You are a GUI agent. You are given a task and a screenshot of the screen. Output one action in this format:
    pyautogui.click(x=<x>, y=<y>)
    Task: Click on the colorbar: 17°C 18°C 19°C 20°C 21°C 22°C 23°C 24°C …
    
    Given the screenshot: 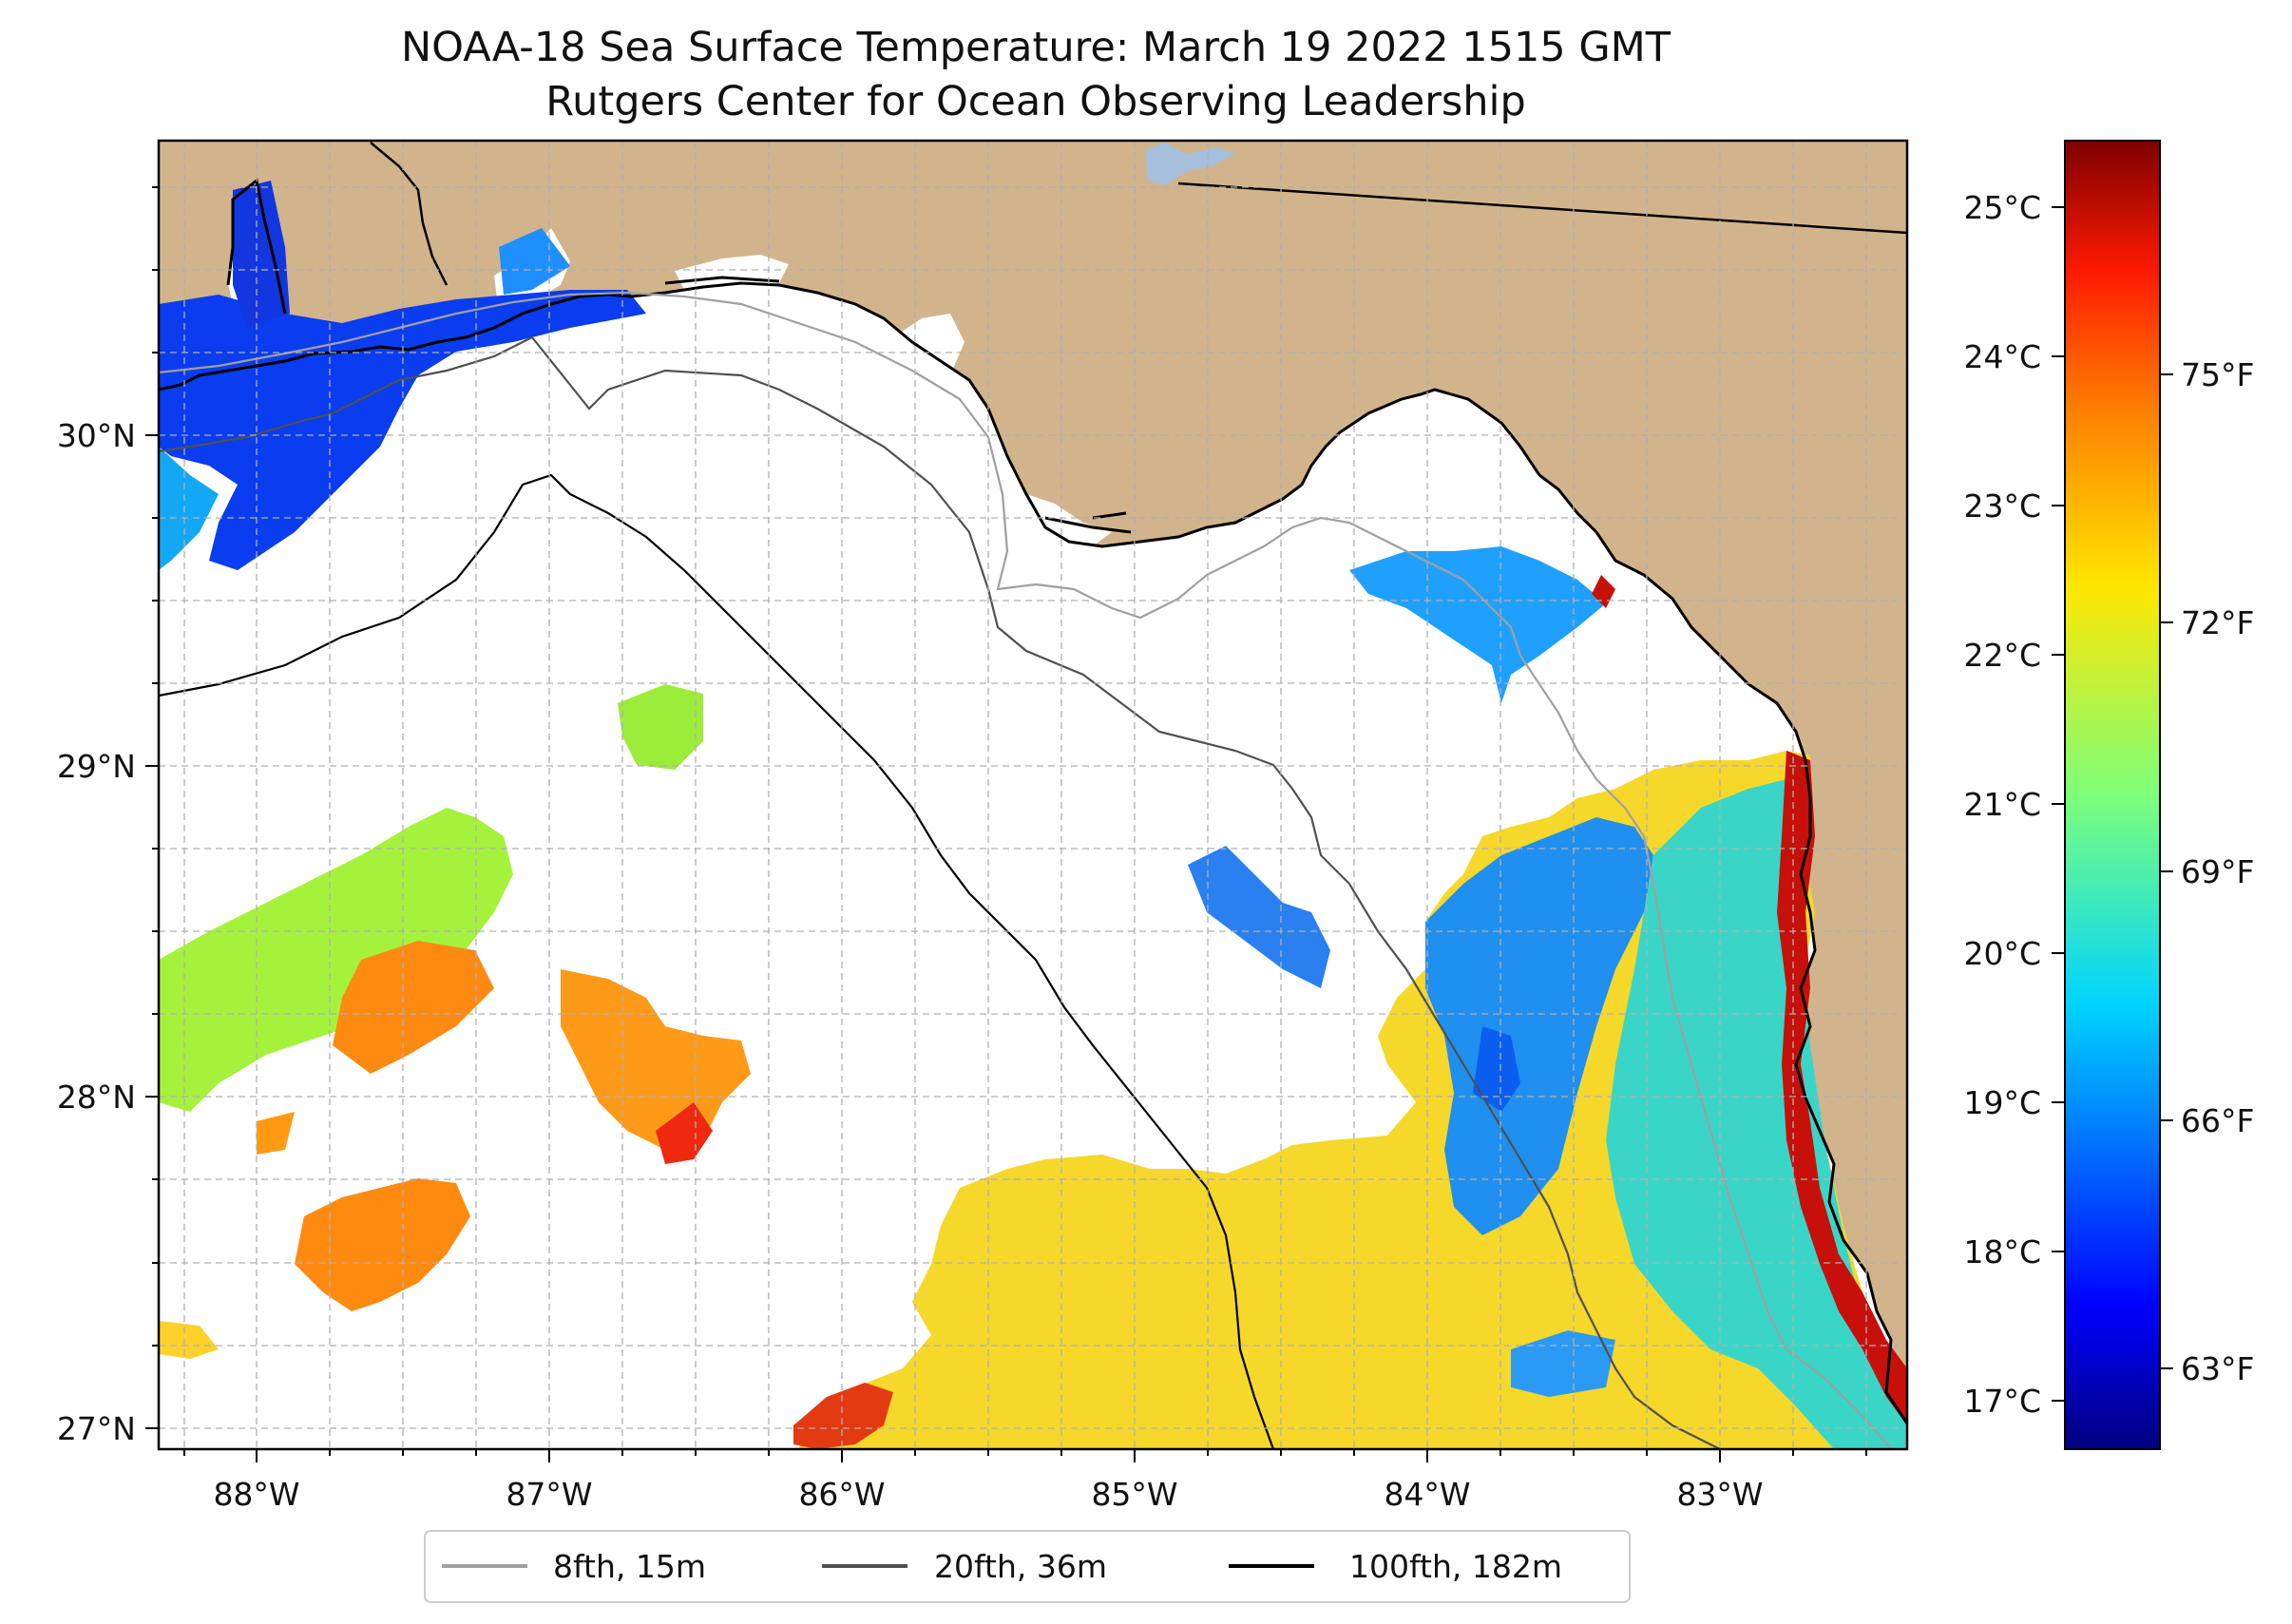 What is the action you would take?
    pyautogui.click(x=2108, y=795)
    